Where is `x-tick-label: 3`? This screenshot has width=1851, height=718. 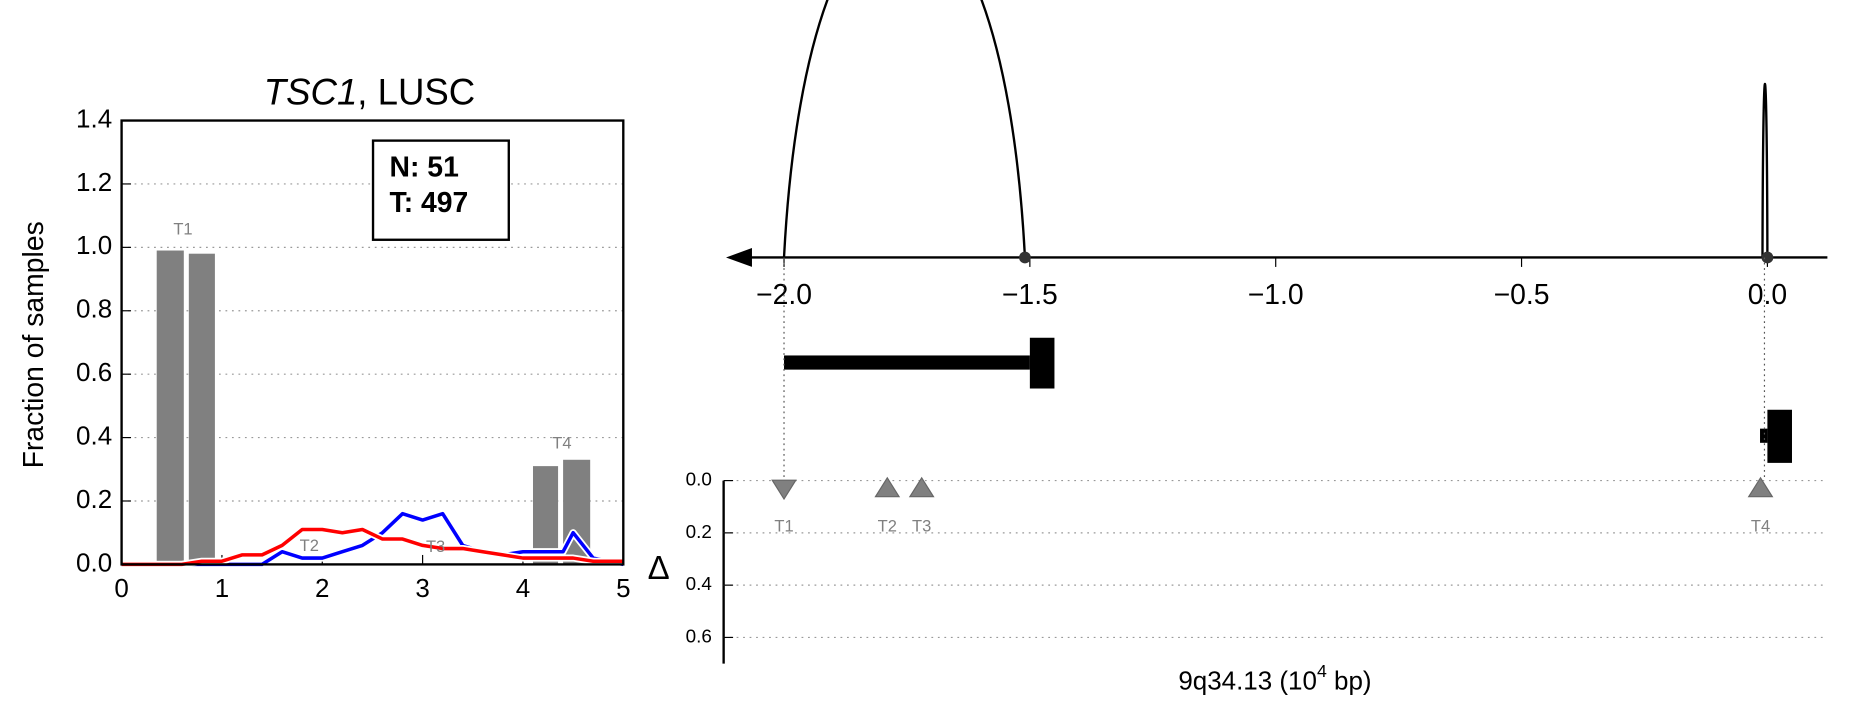
x-tick-label: 3 is located at coordinates (422, 588).